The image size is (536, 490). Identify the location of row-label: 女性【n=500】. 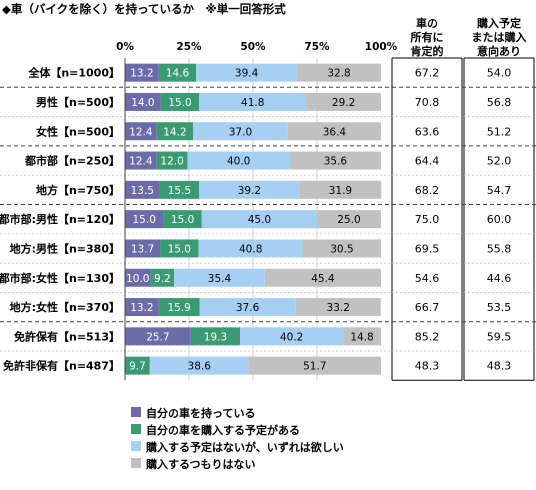
(78, 131).